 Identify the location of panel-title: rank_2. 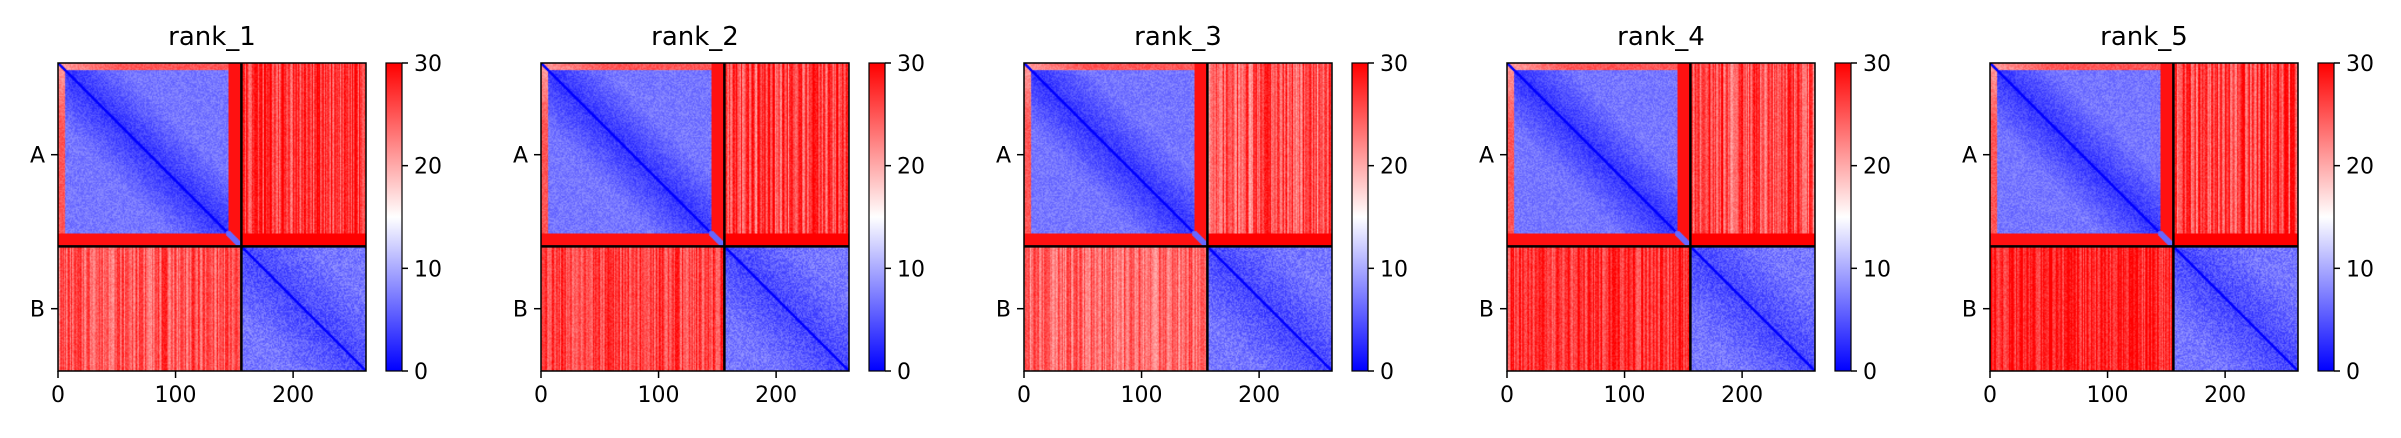
(695, 37).